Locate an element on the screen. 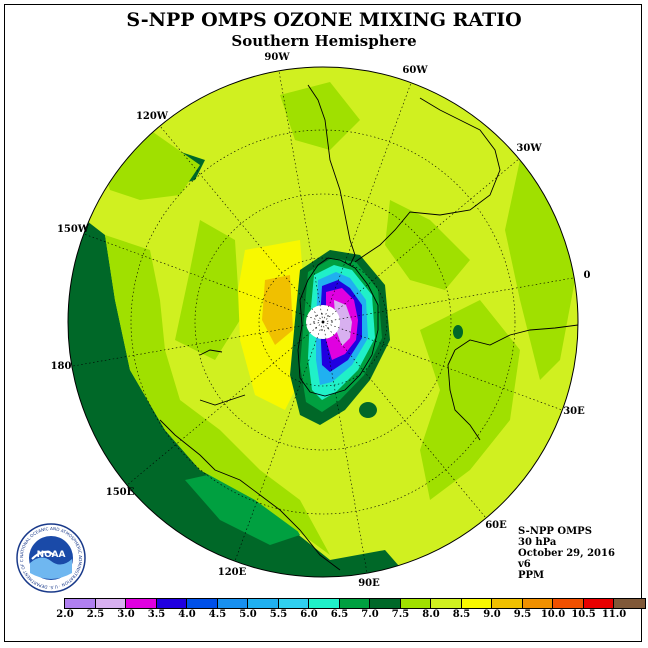 This screenshot has height=648, width=648. meridian-30e is located at coordinates (442, 366).